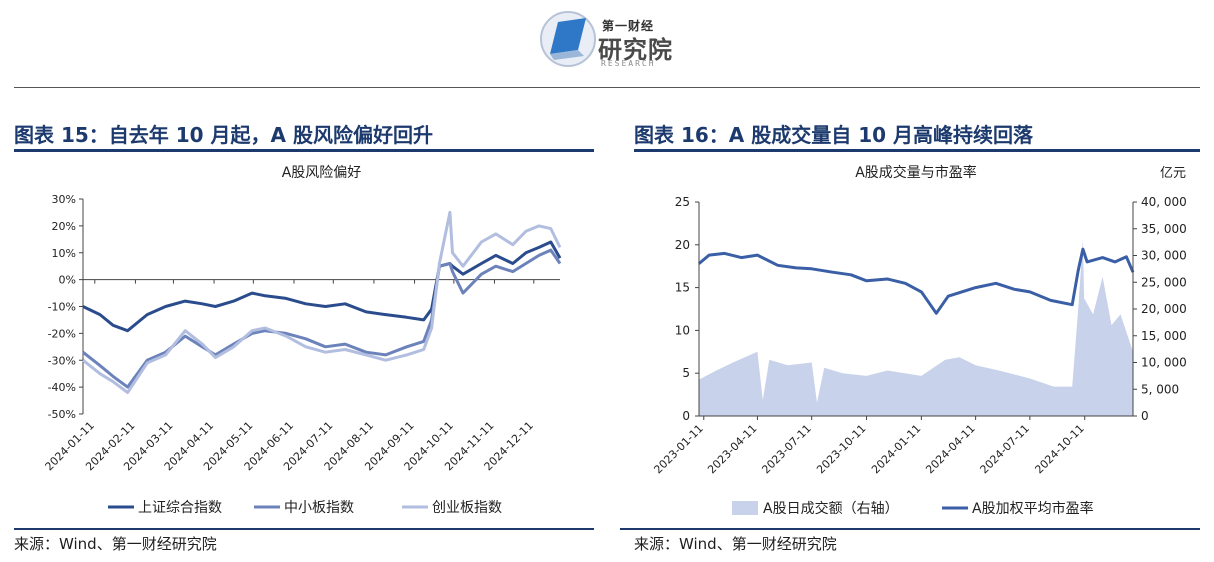 The width and height of the screenshot is (1214, 562). Describe the element at coordinates (67, 280) in the screenshot. I see `y-tick-label: 0%` at that location.